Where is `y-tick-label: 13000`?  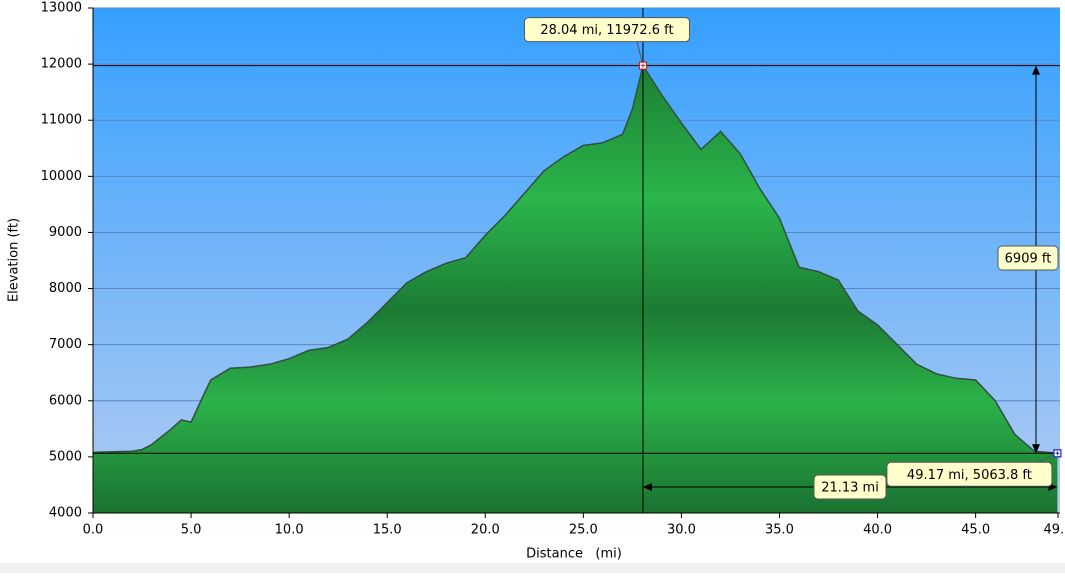
y-tick-label: 13000 is located at coordinates (61, 8).